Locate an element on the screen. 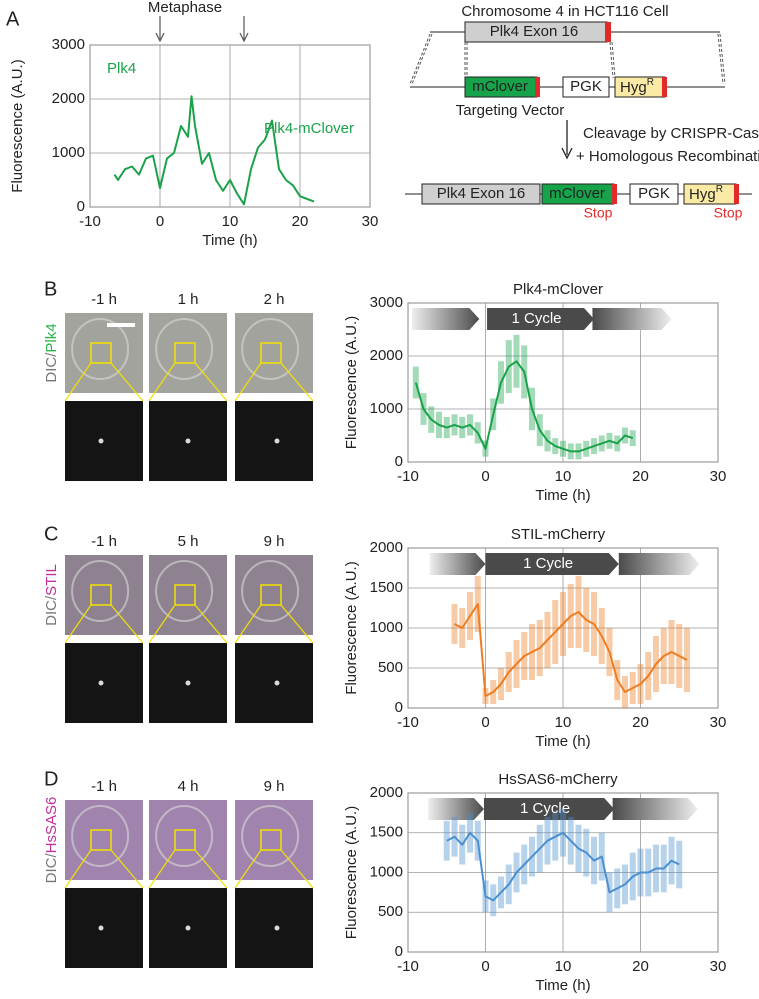 The image size is (759, 999). marker-sup: R is located at coordinates (719, 189).